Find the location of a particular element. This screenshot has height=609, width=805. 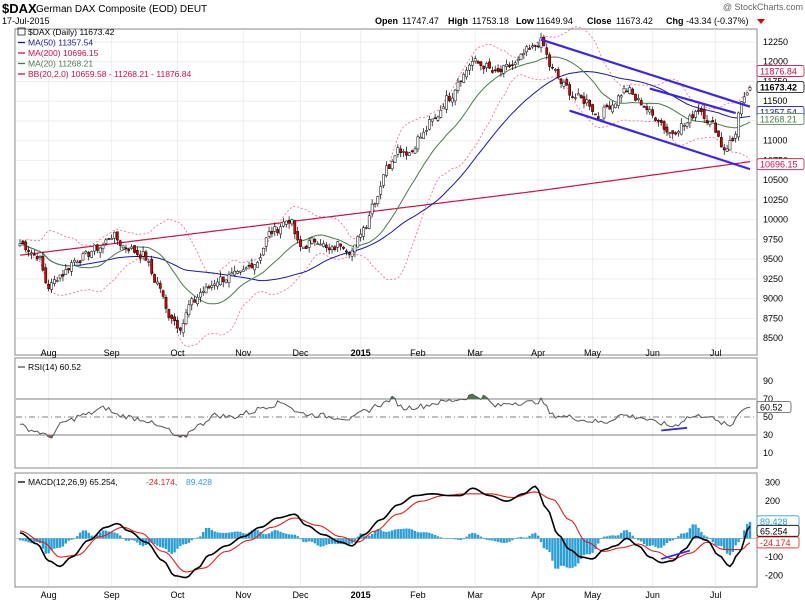

ma200-line is located at coordinates (385, 208).